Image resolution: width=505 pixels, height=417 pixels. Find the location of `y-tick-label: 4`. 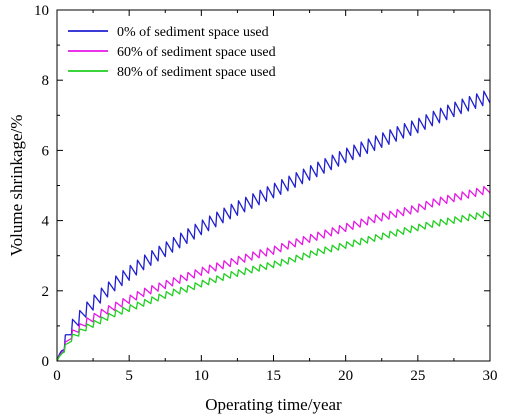

y-tick-label: 4 is located at coordinates (46, 222).